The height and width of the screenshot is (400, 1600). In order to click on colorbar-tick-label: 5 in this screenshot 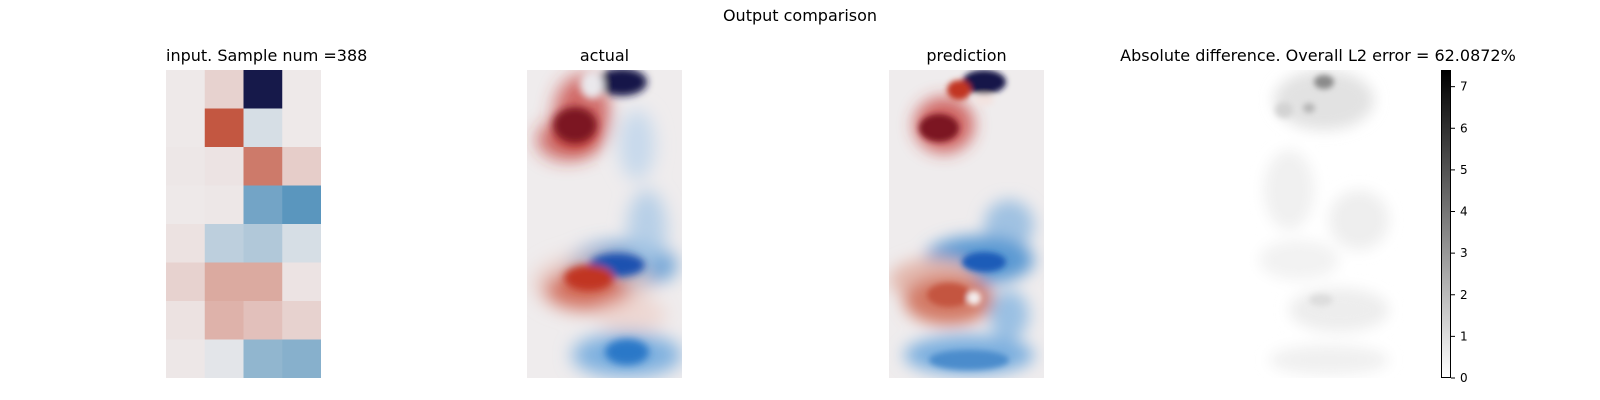, I will do `click(1464, 170)`.